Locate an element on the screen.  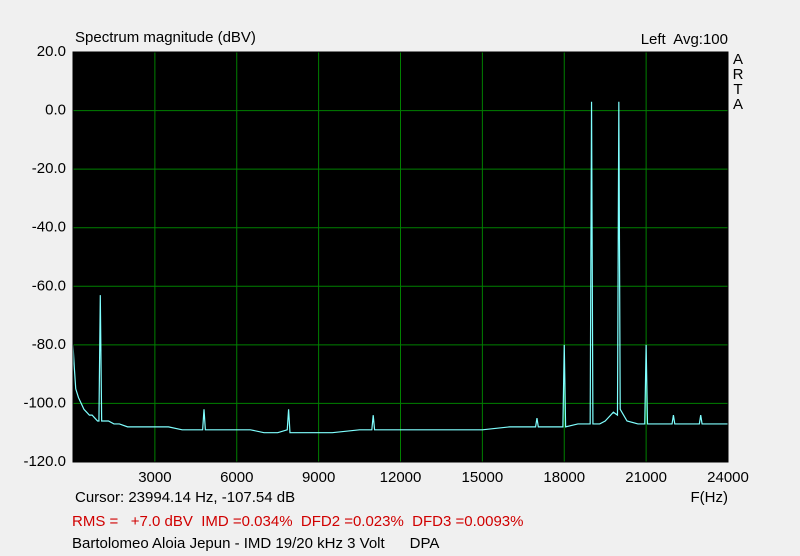
cursor-readout: Cursor: 23994.14 Hz, -107.54 dB is located at coordinates (185, 497).